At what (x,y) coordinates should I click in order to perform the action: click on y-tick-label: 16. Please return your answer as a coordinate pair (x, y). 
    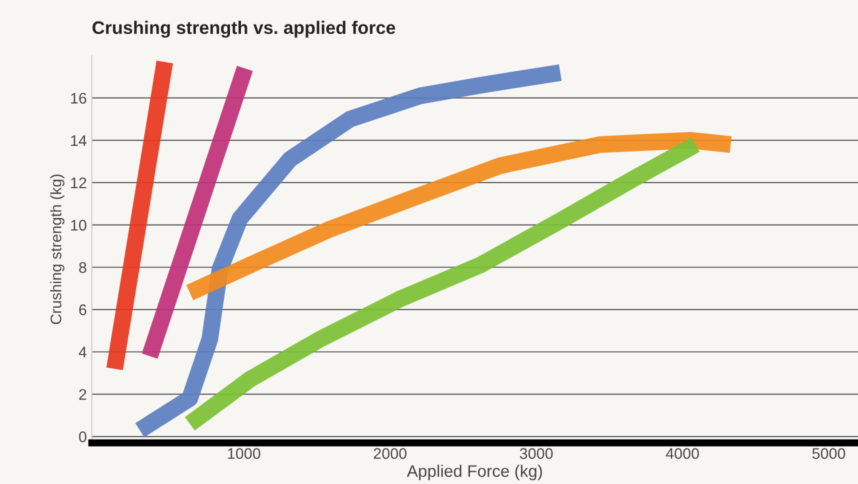
    Looking at the image, I should click on (78, 98).